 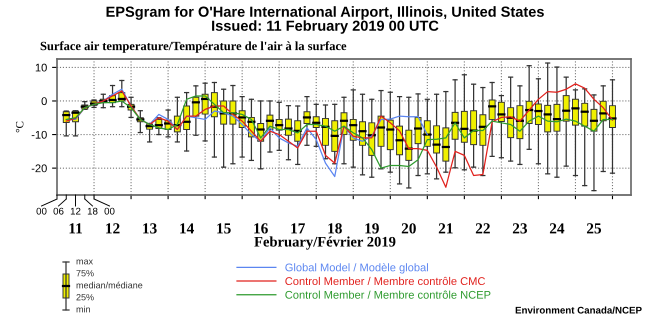 What do you see at coordinates (93, 211) in the screenshot?
I see `text: 18` at bounding box center [93, 211].